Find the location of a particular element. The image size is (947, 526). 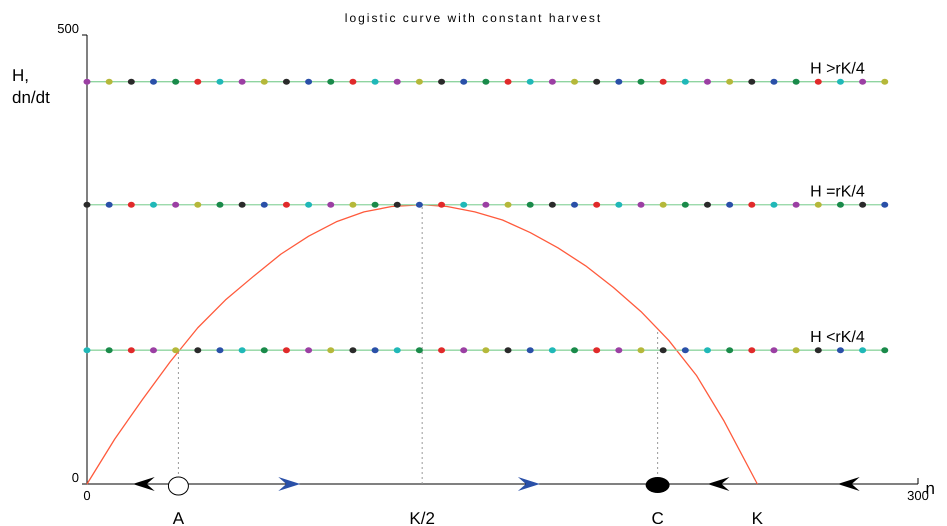

annotation: C is located at coordinates (657, 517).